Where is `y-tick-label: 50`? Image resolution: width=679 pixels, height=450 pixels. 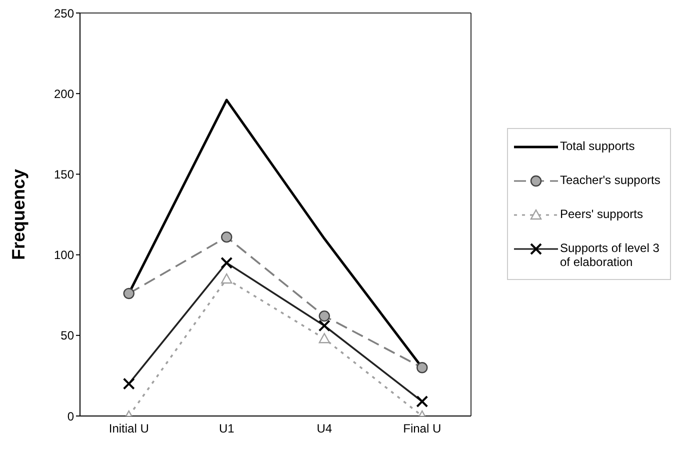
y-tick-label: 50 is located at coordinates (67, 335).